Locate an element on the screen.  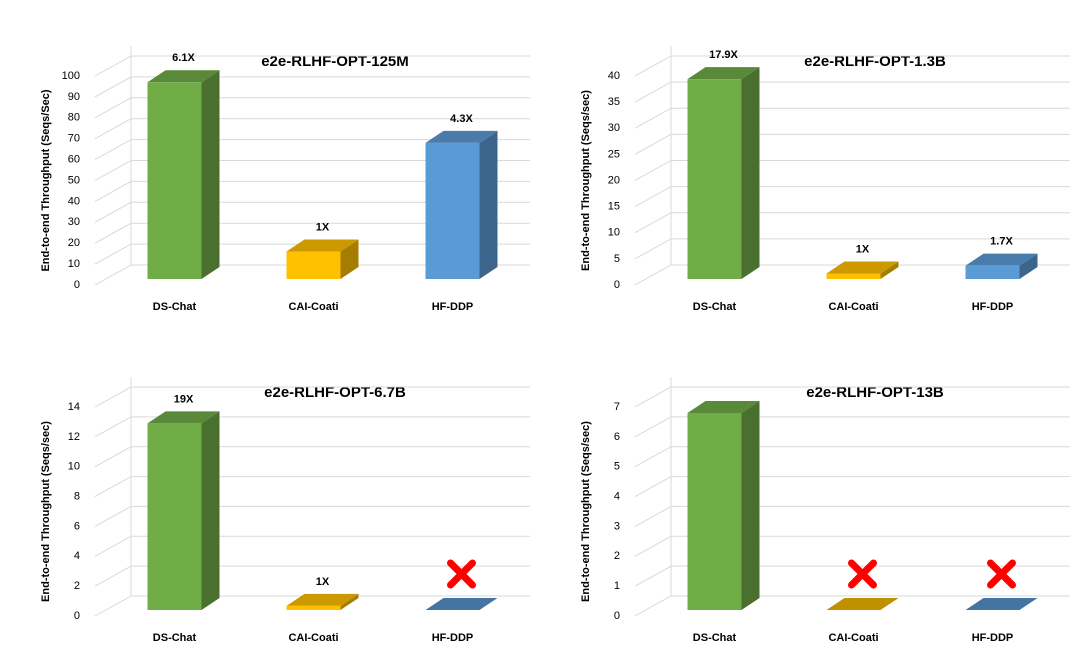
chart-title: e2e-RLHF-OPT-125M is located at coordinates (335, 61).